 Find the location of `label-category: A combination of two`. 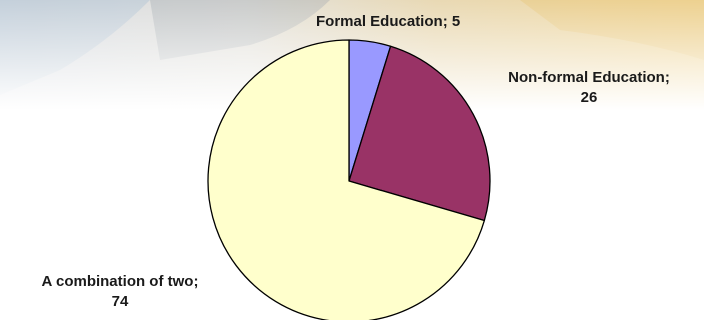

label-category: A combination of two is located at coordinates (117, 281).